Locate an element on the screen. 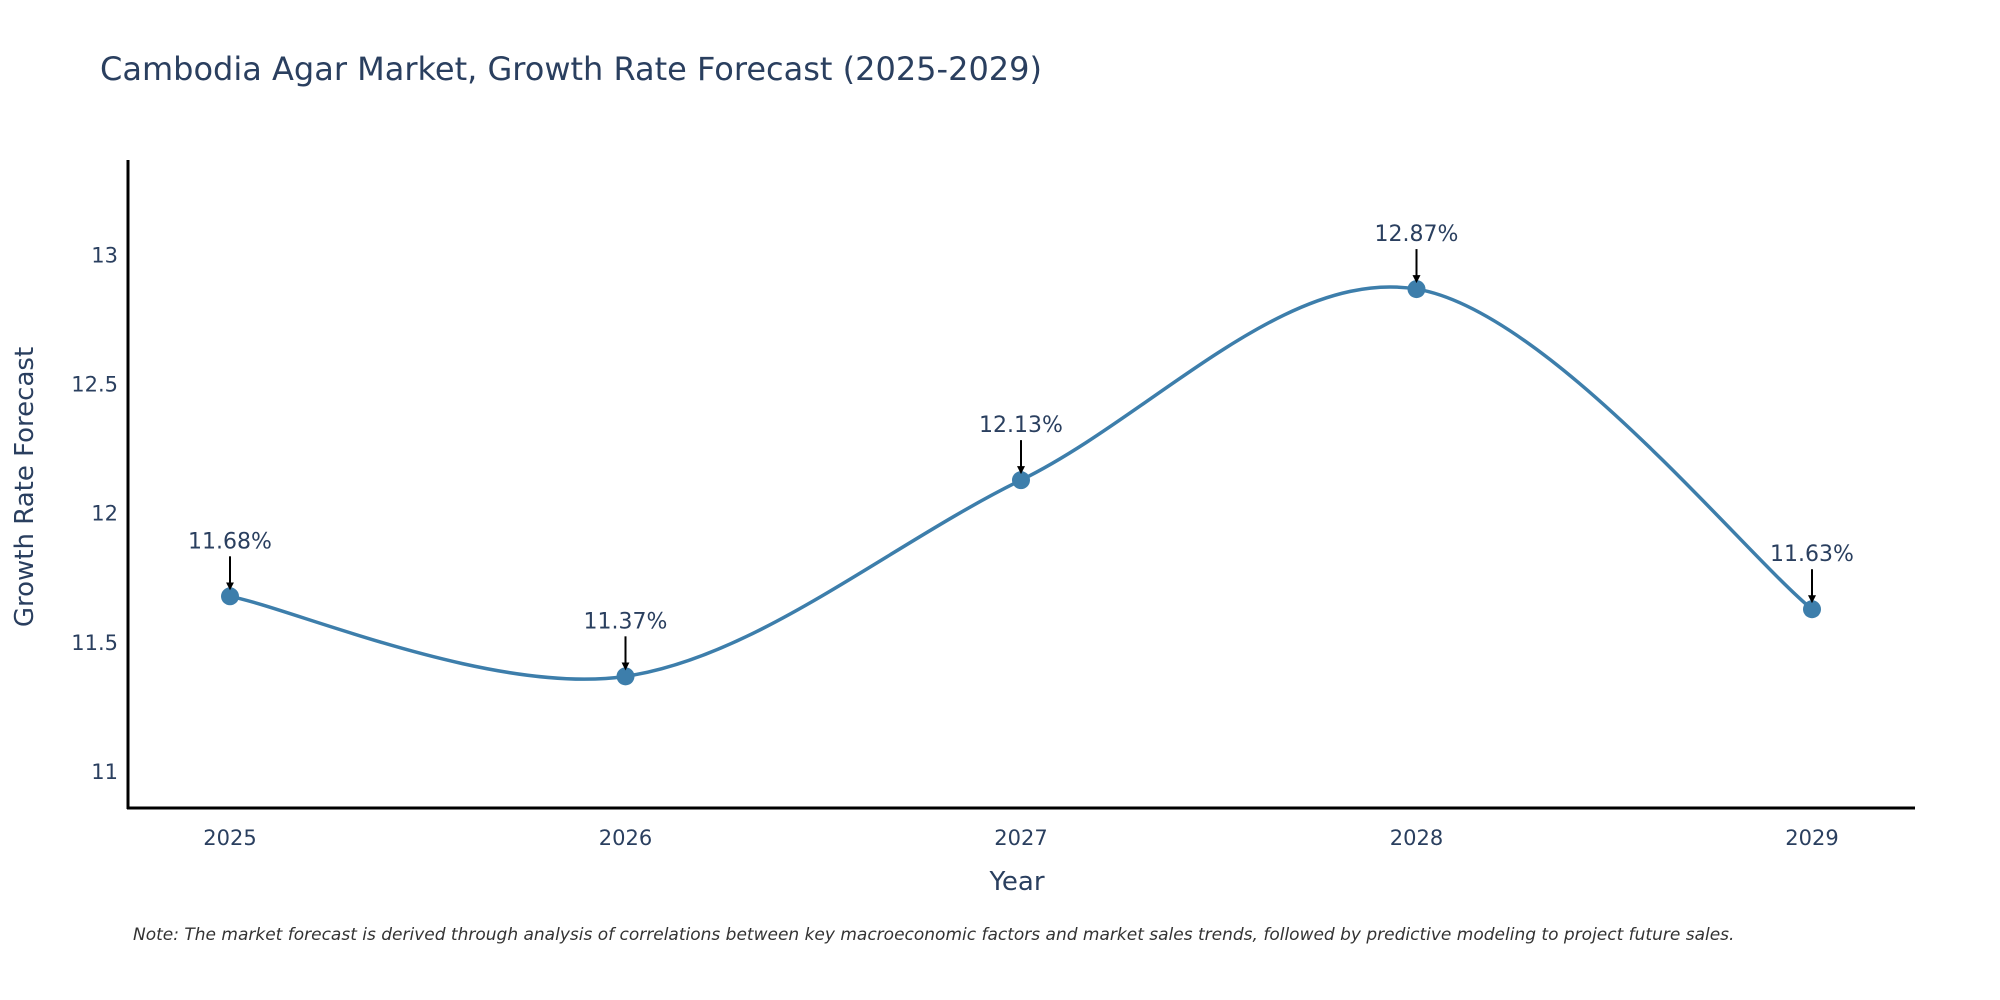 The width and height of the screenshot is (2000, 1000). data-label: 11.68% is located at coordinates (230, 541).